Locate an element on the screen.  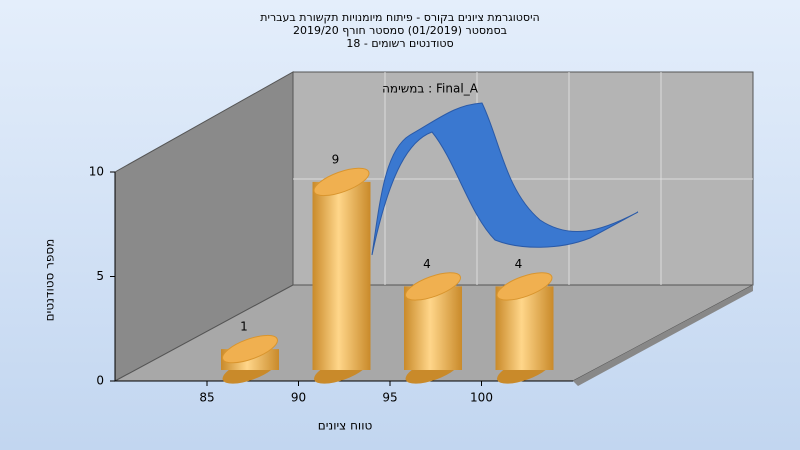
value-label: 1 is located at coordinates (244, 327).